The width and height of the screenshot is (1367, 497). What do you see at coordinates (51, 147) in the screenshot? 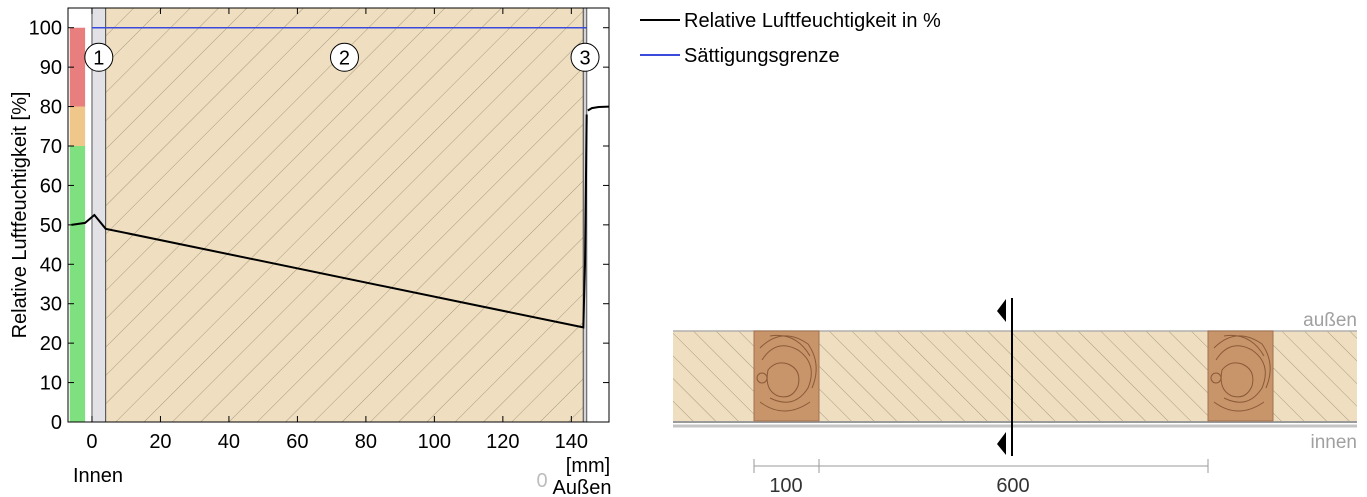
I see `y-tick-label: 70` at bounding box center [51, 147].